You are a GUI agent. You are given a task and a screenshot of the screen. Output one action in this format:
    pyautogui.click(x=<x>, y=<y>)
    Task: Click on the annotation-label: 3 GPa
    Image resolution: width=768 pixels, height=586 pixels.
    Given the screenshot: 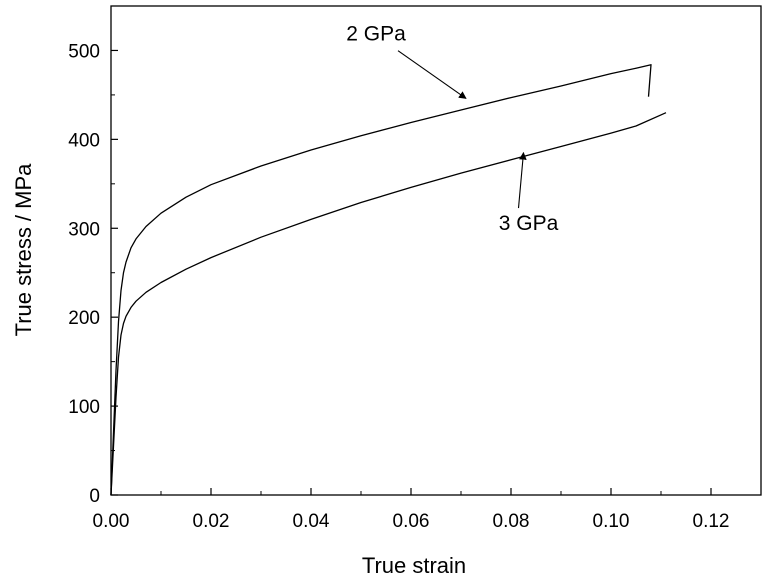 What is the action you would take?
    pyautogui.click(x=529, y=223)
    